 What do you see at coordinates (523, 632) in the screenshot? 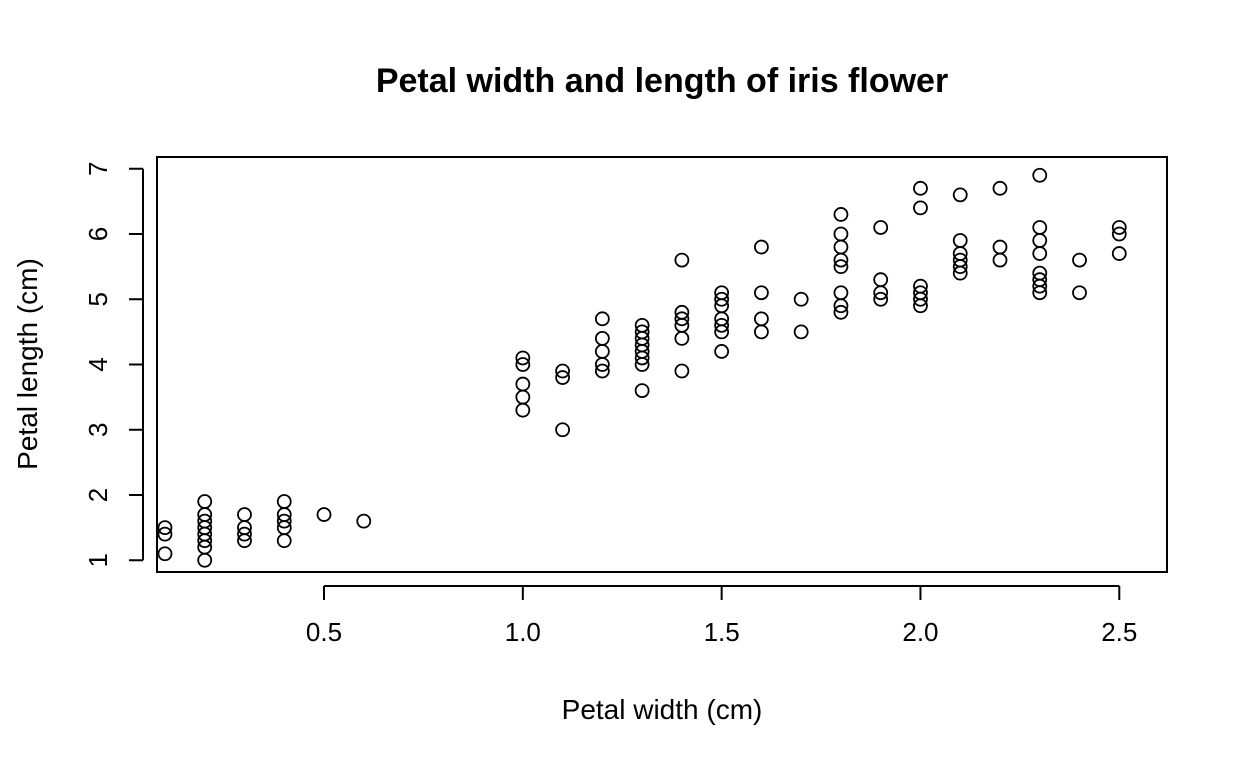
I see `x-tick-label: 1.0` at bounding box center [523, 632].